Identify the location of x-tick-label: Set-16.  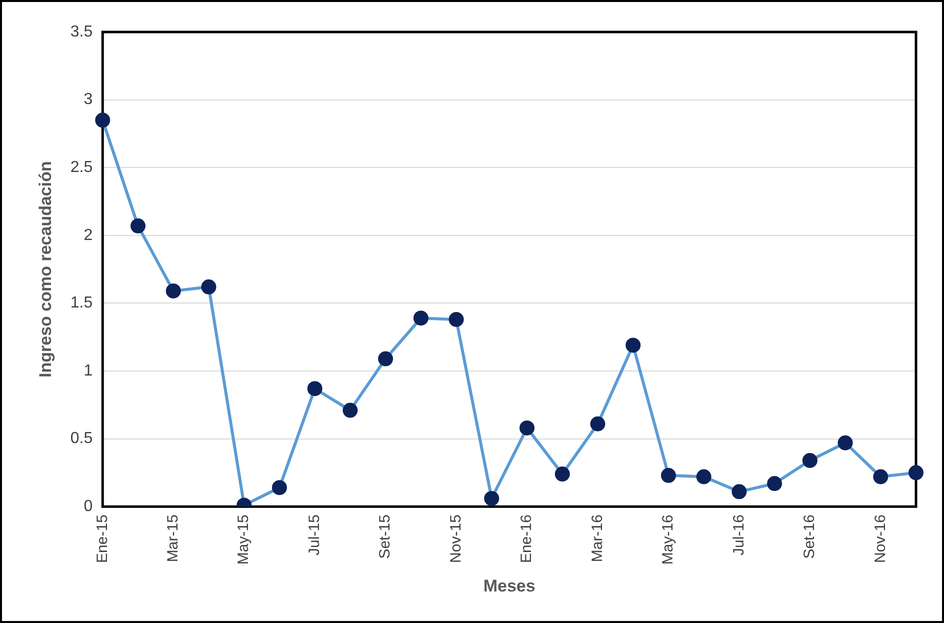
(809, 536).